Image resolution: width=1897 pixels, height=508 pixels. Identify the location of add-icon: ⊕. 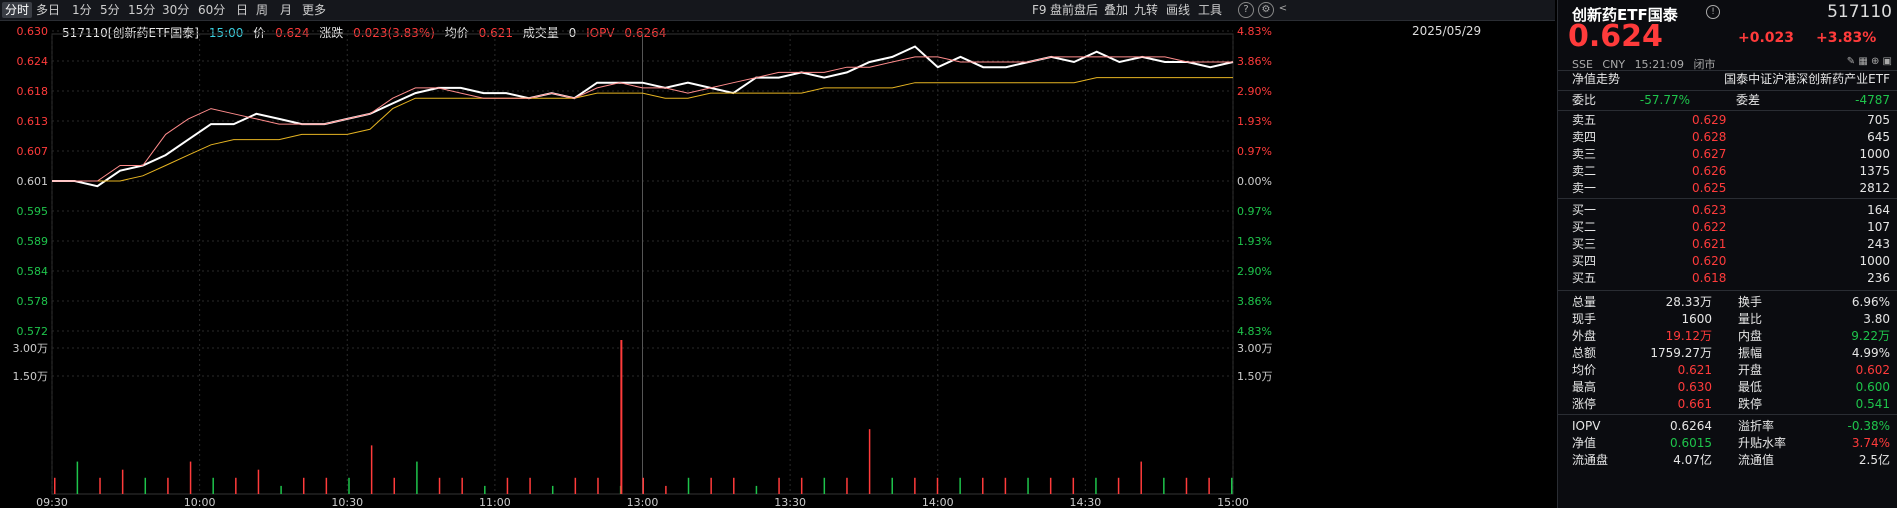
(1875, 61).